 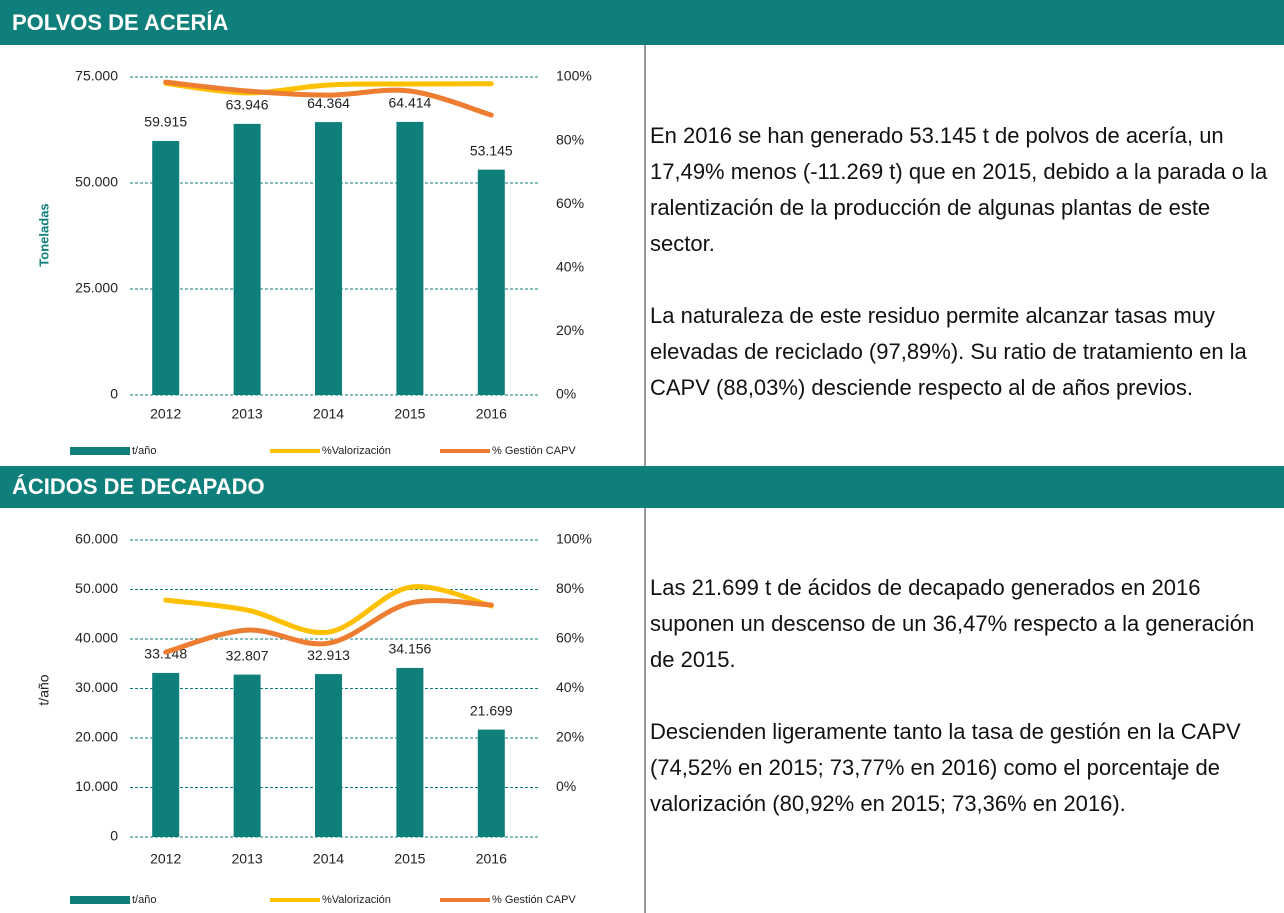 I want to click on data-label: 53.145, so click(x=491, y=150).